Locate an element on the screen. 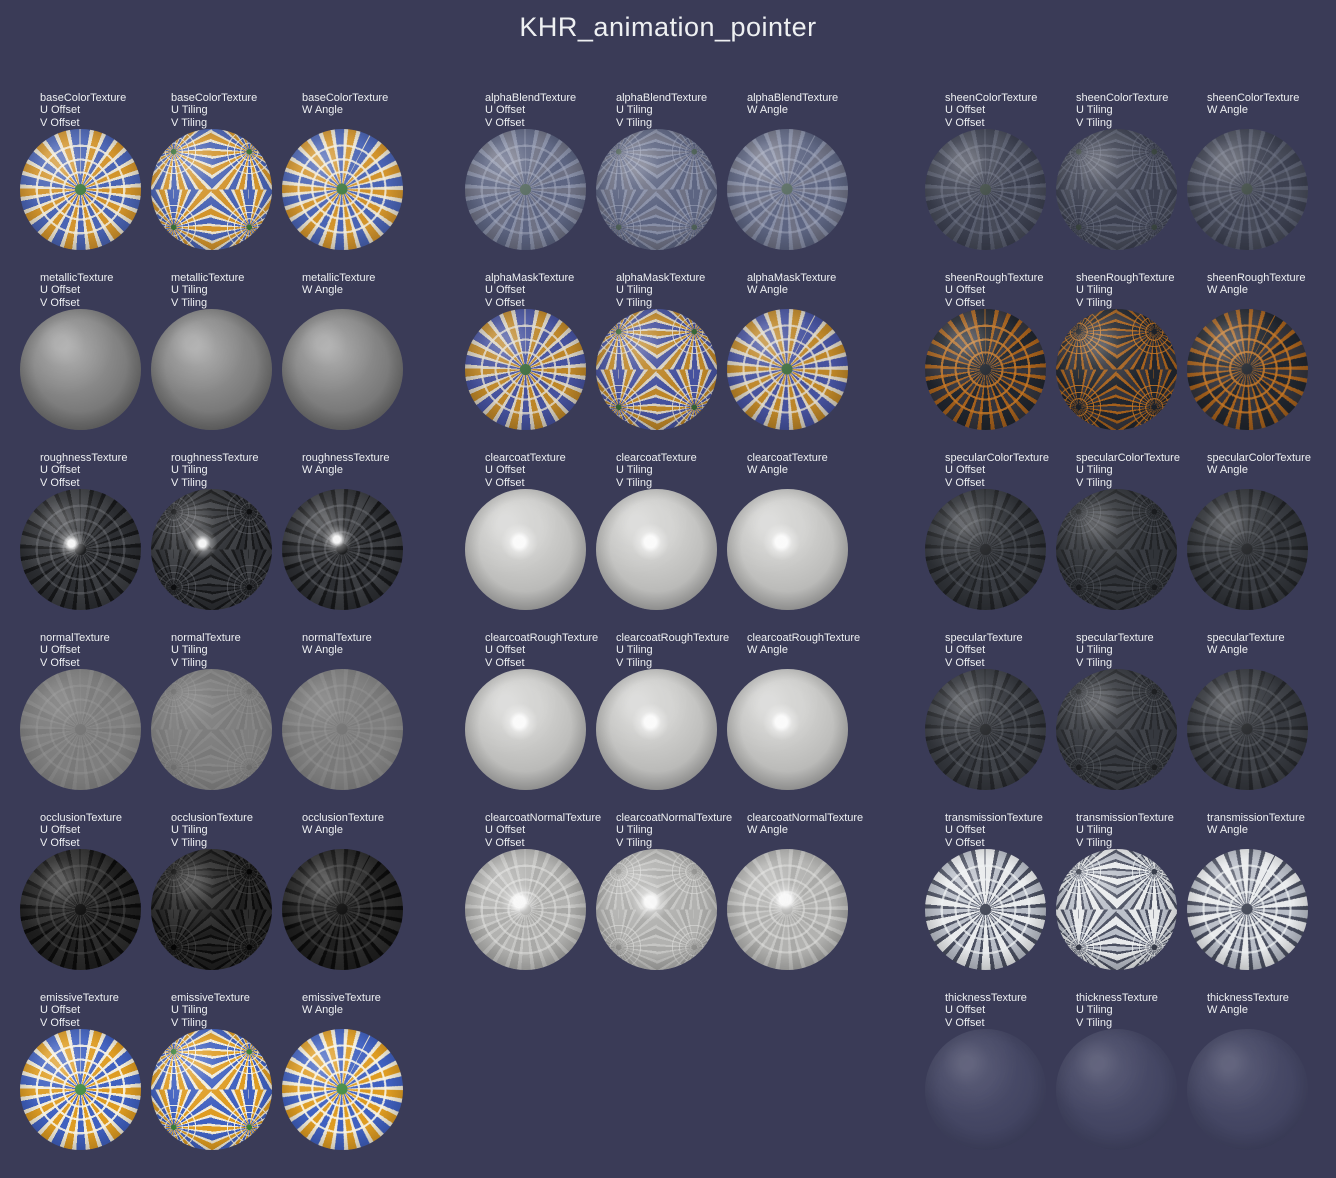 The image size is (1336, 1178). texture-label: roughnessTexture U Tiling V Tiling is located at coordinates (212, 470).